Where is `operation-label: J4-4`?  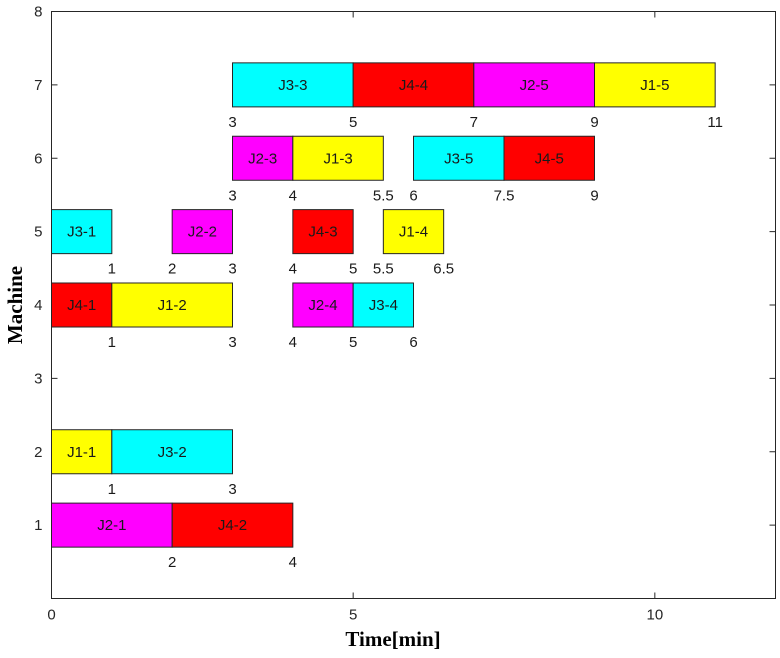
operation-label: J4-4 is located at coordinates (413, 85).